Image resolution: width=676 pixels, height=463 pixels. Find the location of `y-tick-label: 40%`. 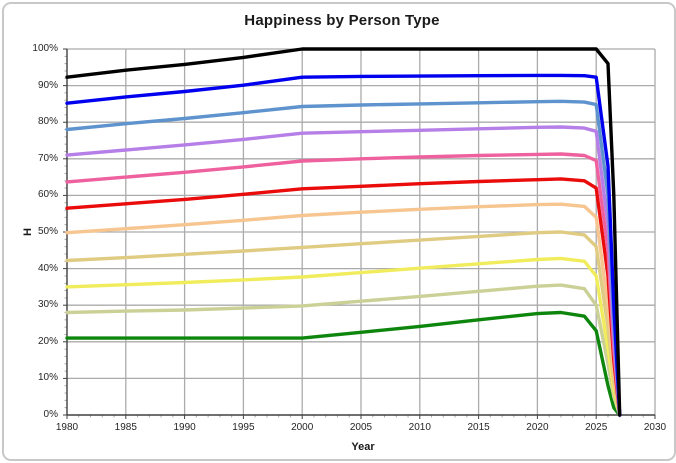

y-tick-label: 40% is located at coordinates (47, 268).